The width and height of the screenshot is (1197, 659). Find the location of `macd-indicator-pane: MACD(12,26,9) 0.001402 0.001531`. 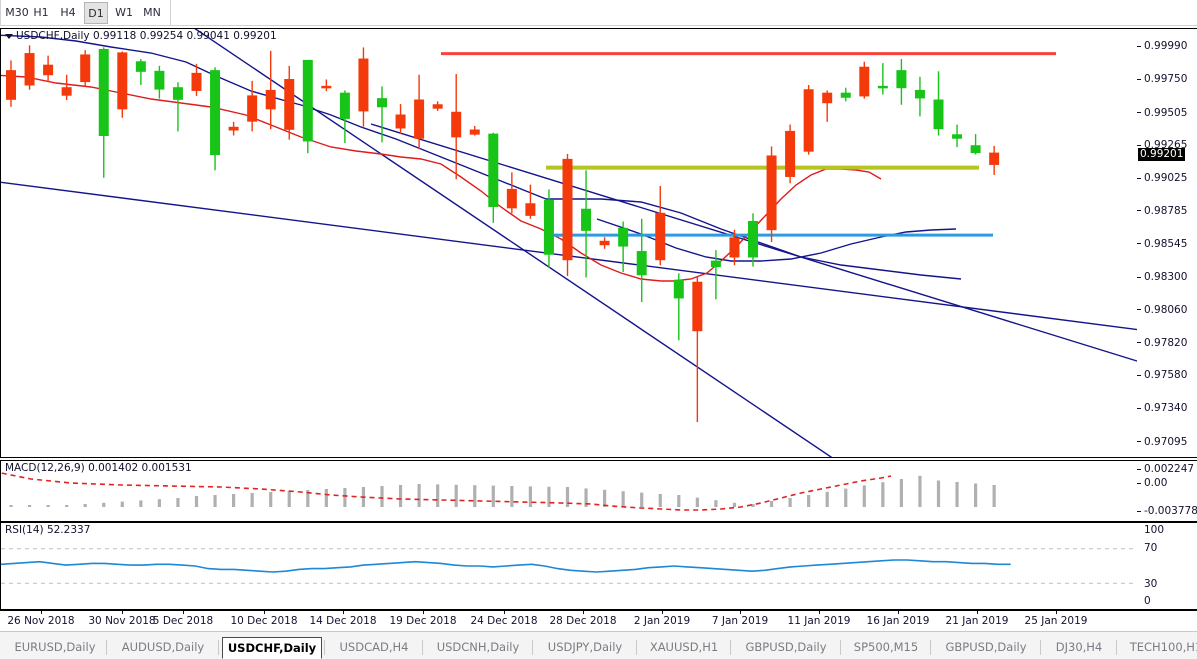

macd-indicator-pane: MACD(12,26,9) 0.001402 0.001531 is located at coordinates (590, 491).